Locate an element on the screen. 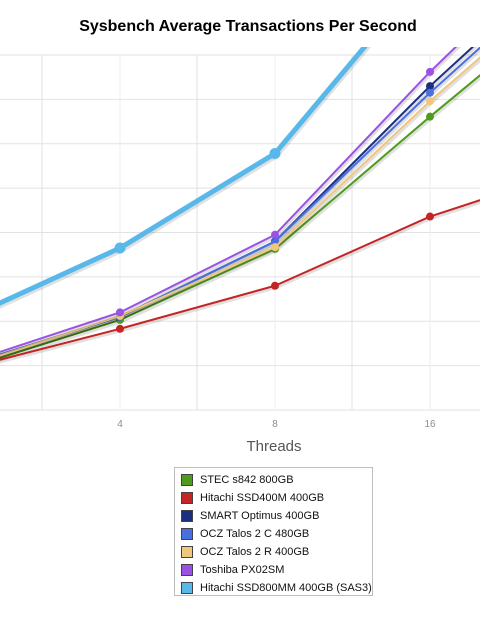 This screenshot has height=618, width=480. x-tick-label: 4 is located at coordinates (120, 424).